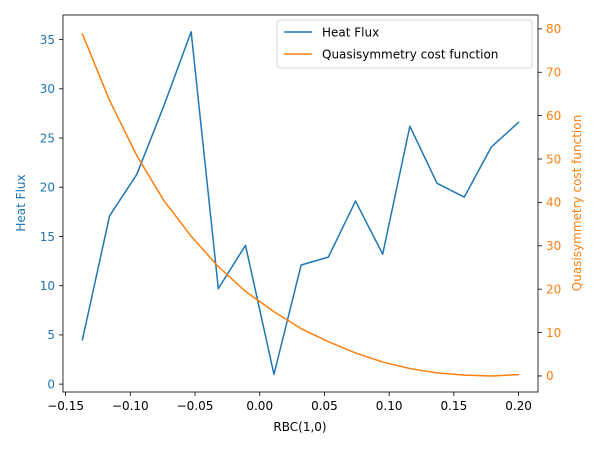 The image size is (600, 450). I want to click on x-tick-label: −0.05, so click(195, 406).